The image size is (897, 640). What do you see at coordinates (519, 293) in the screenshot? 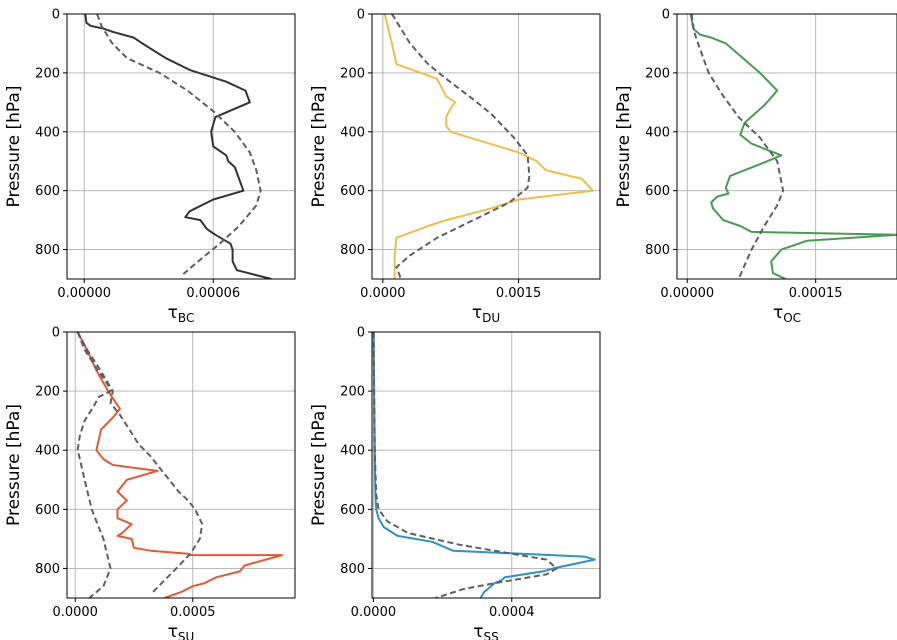
I see `x-tick-label: 0.0015` at bounding box center [519, 293].